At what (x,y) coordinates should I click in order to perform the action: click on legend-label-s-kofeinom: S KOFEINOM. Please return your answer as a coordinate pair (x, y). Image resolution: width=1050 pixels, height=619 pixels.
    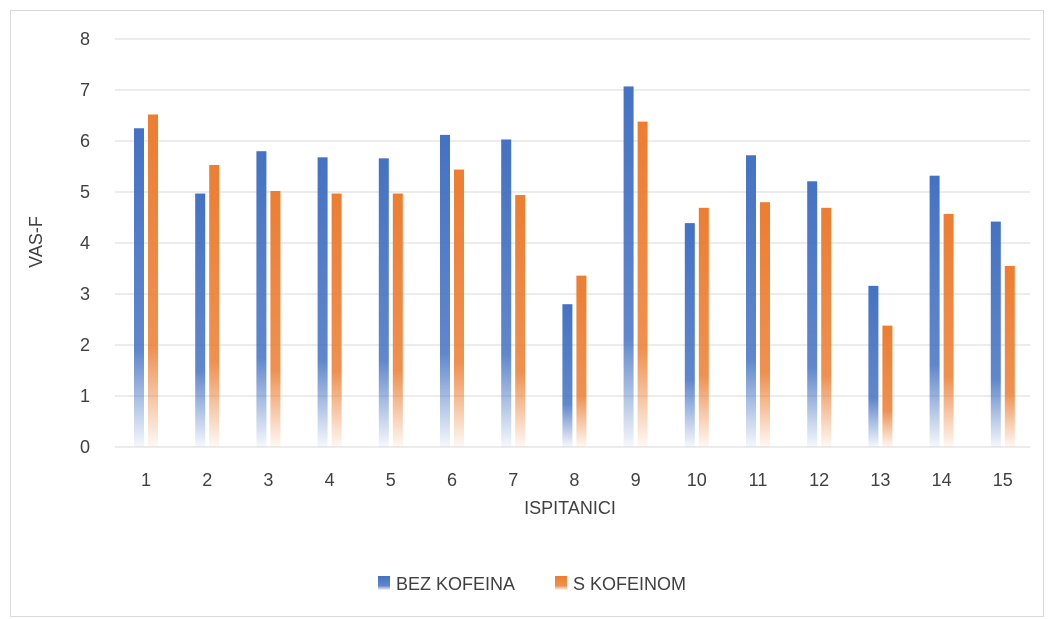
    Looking at the image, I should click on (629, 584).